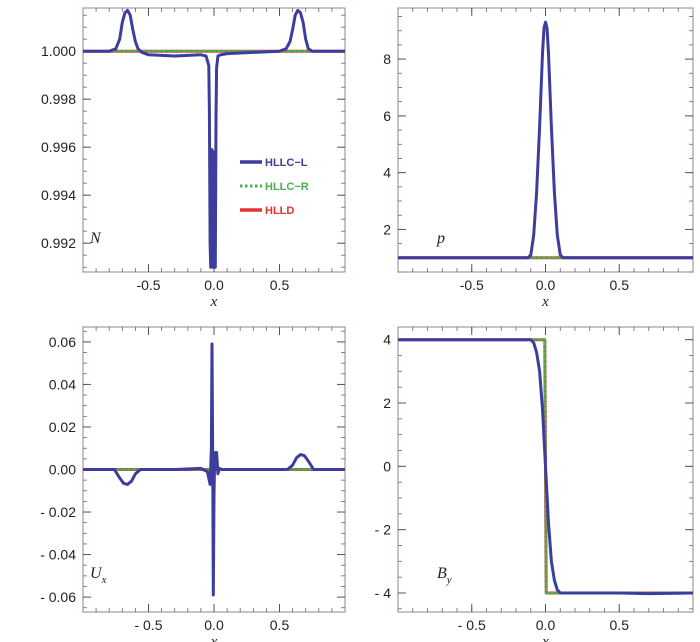 The width and height of the screenshot is (700, 642). I want to click on y-tick-label: 0.02, so click(62, 427).